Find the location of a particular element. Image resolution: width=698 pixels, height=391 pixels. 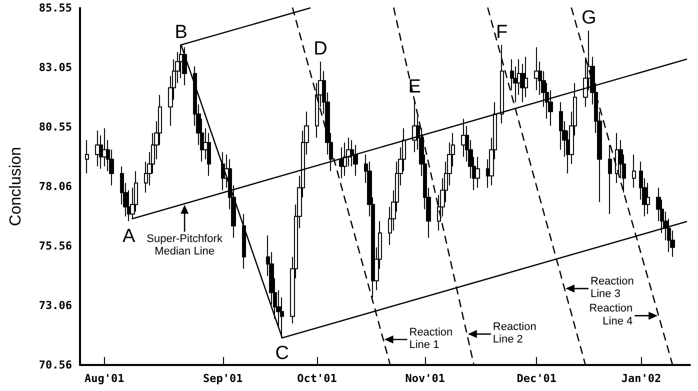

annotation: B is located at coordinates (181, 32).